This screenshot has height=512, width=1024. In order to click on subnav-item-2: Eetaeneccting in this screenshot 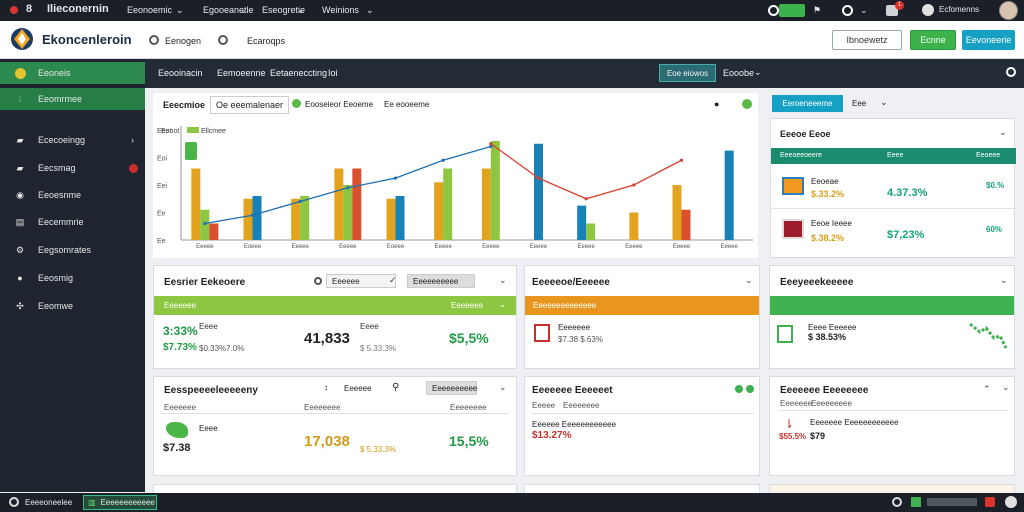, I will do `click(299, 73)`.